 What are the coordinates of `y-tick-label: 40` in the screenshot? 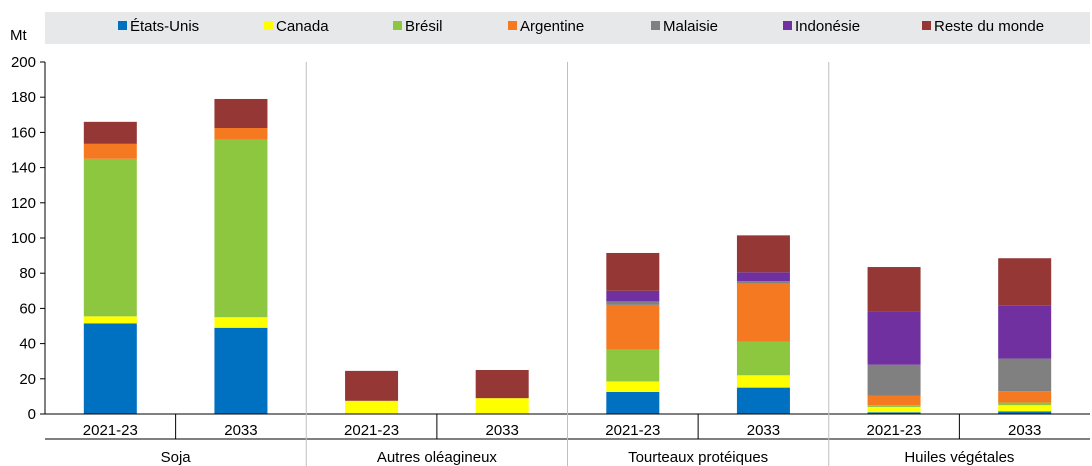 It's located at (27, 344).